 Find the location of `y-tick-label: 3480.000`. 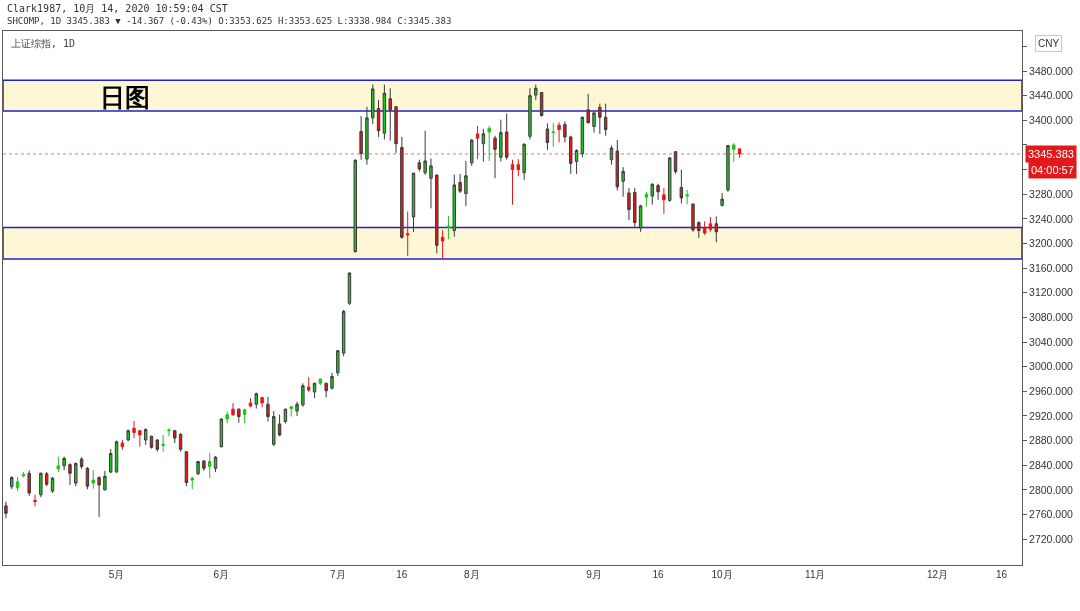

y-tick-label: 3480.000 is located at coordinates (1051, 70).